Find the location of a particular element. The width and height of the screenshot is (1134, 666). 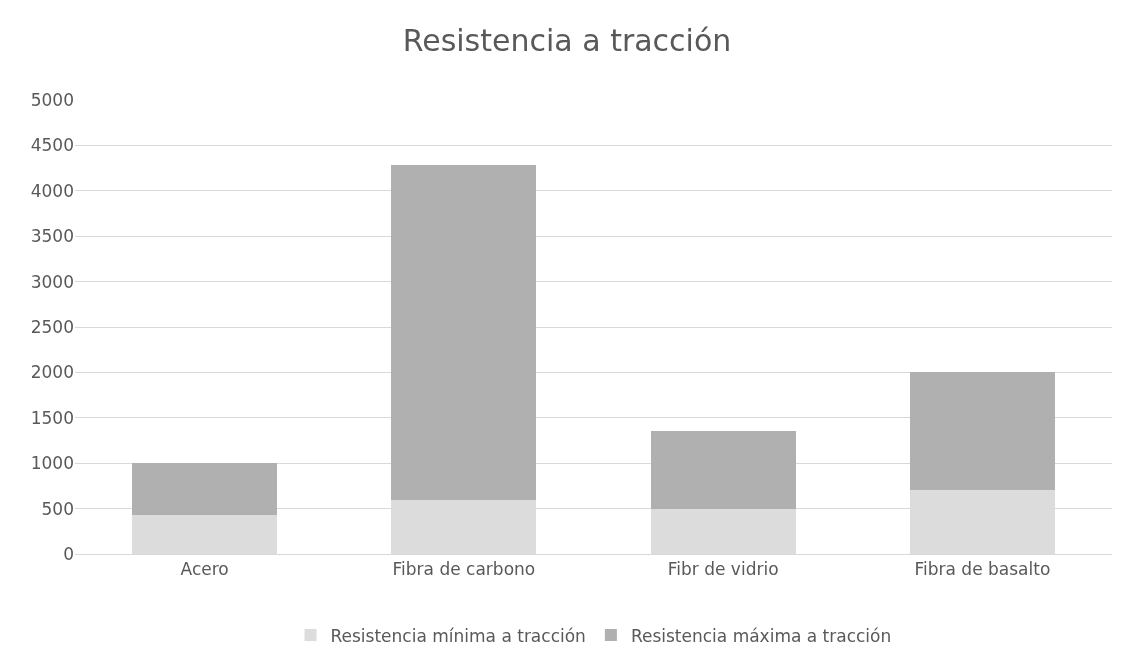

x-tick-label: Acero is located at coordinates (204, 569).